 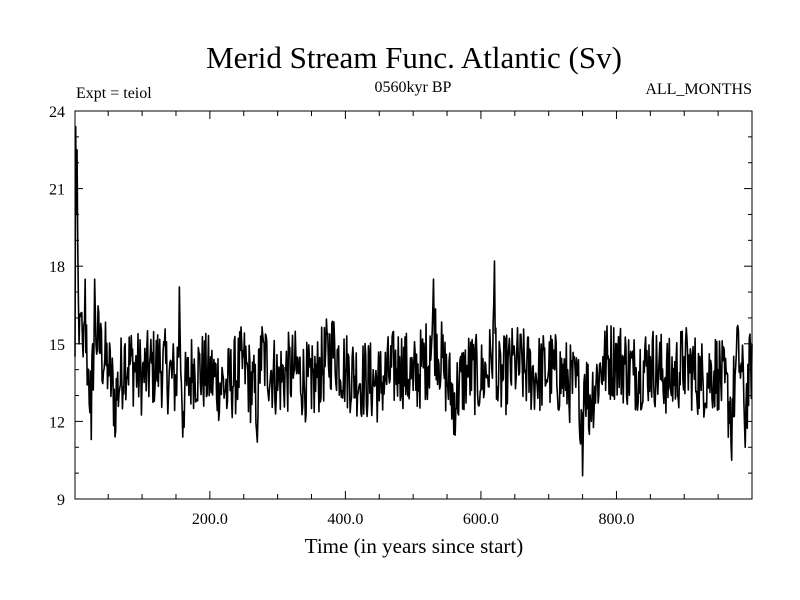 What do you see at coordinates (616, 519) in the screenshot?
I see `x-tick-label: 800.0` at bounding box center [616, 519].